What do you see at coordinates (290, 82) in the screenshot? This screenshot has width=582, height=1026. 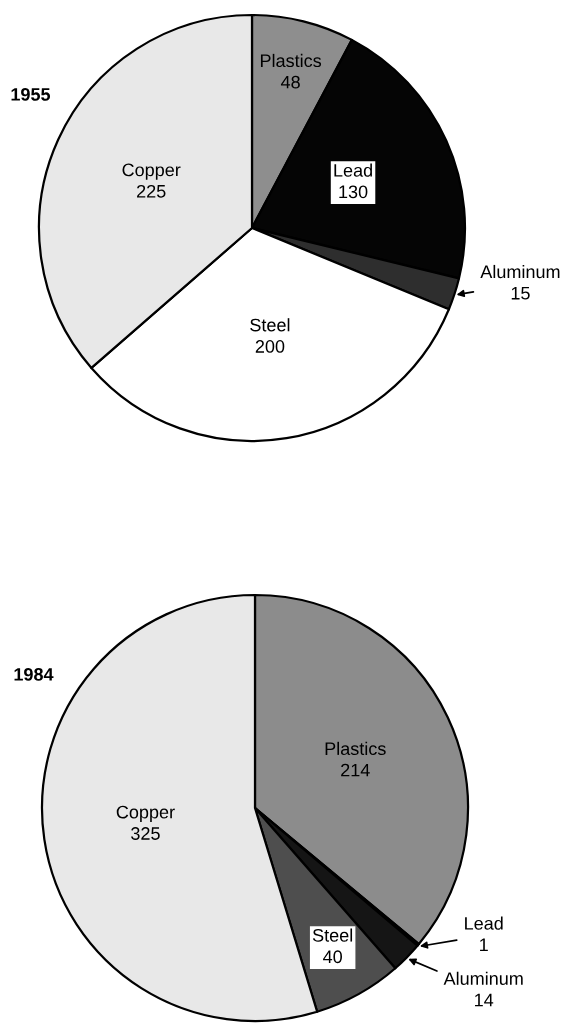 I see `data-label: 48` at bounding box center [290, 82].